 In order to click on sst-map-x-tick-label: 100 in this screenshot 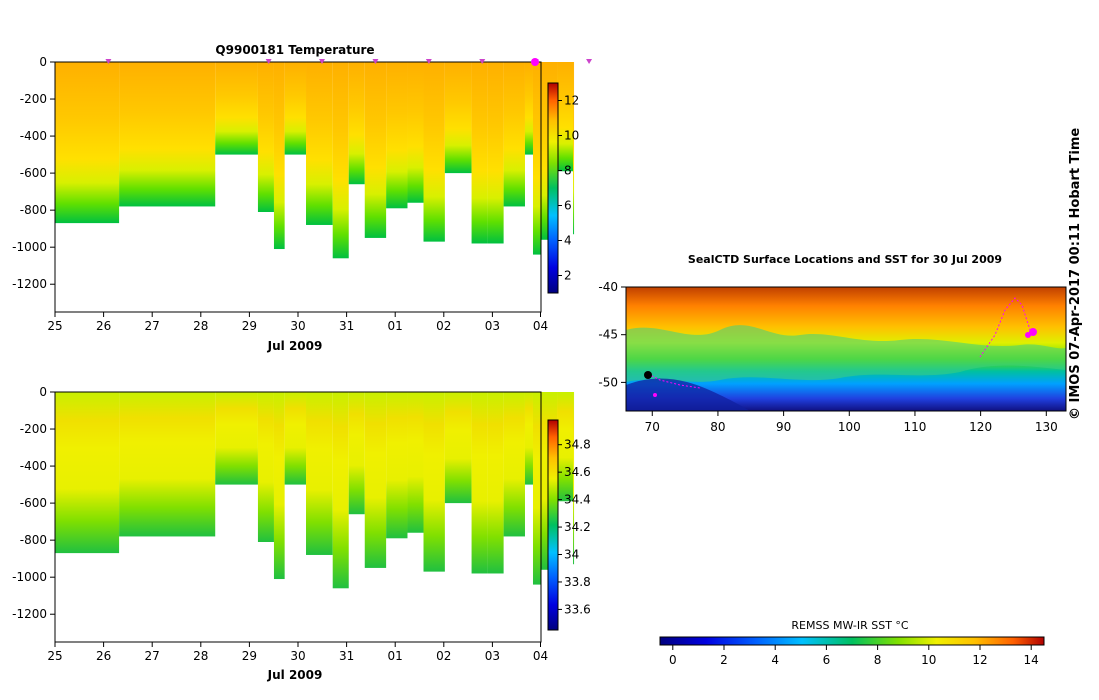, I will do `click(849, 427)`.